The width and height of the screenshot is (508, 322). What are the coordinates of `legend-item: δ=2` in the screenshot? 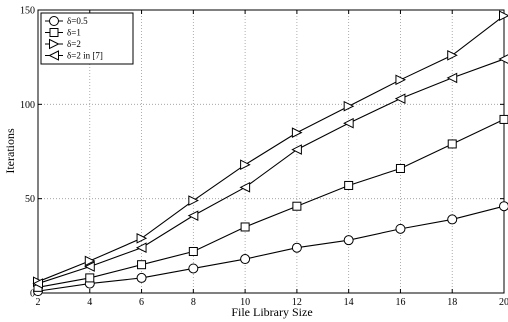 It's located at (63, 44).